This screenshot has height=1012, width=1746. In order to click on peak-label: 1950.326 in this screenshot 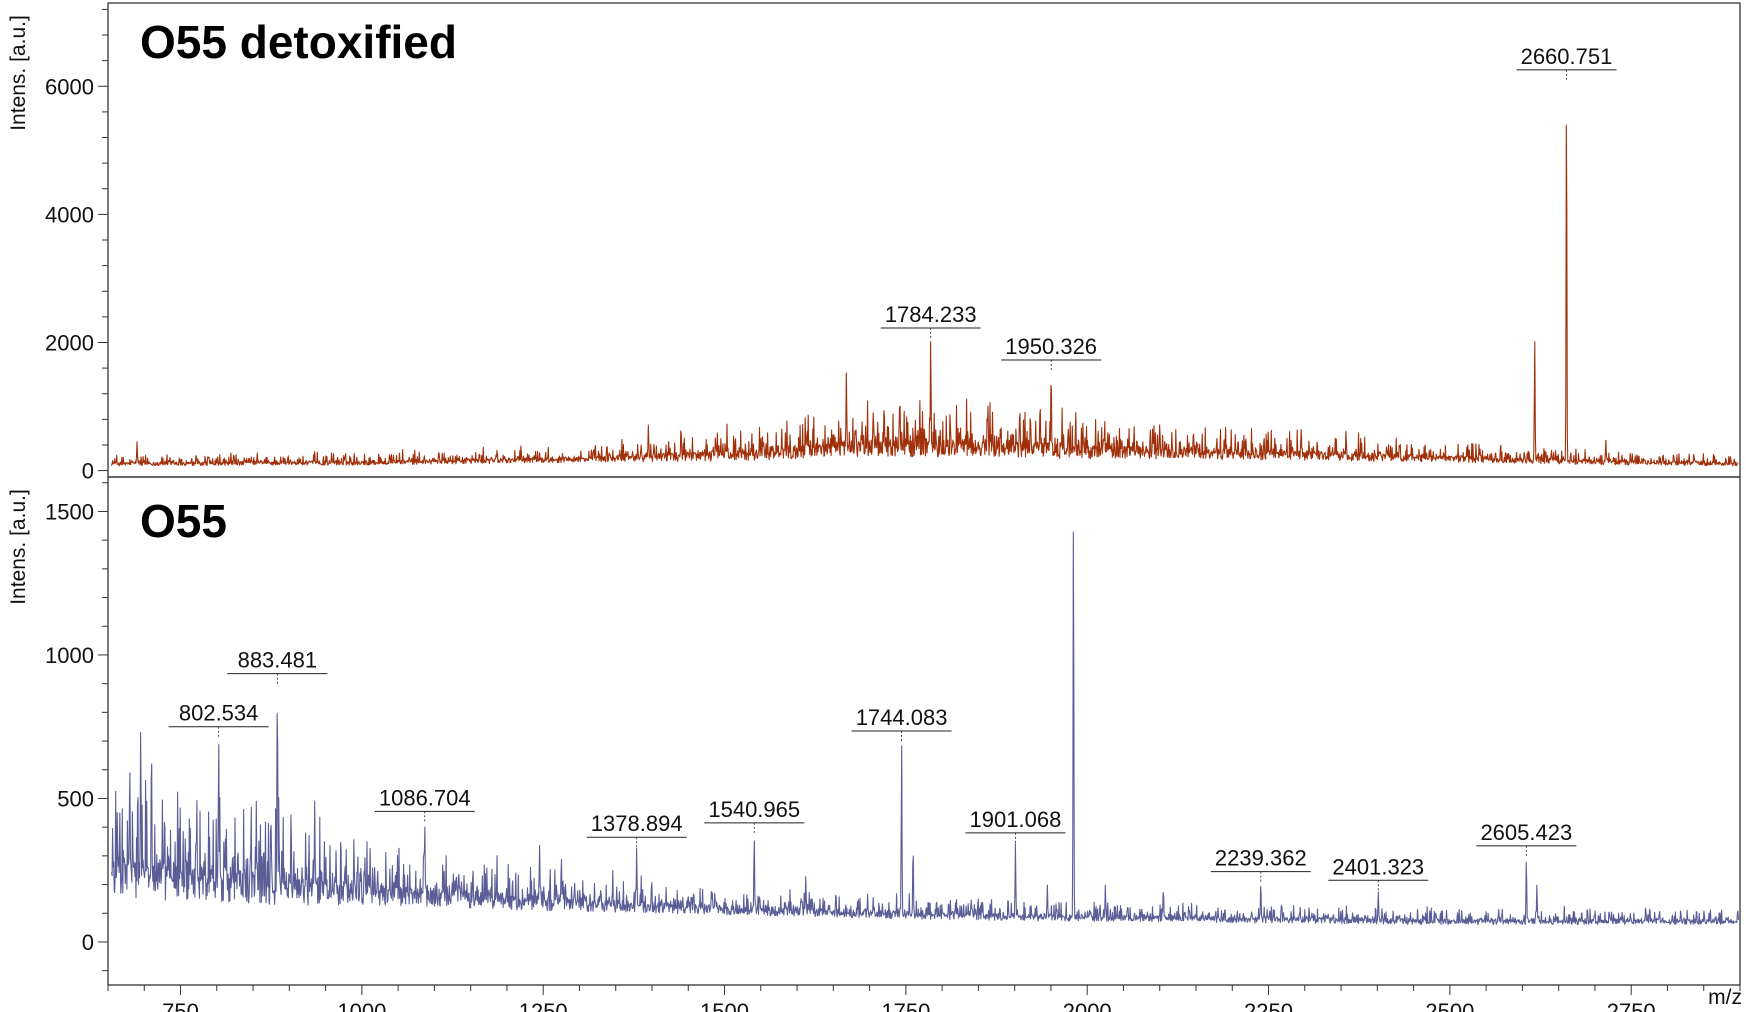, I will do `click(1051, 346)`.